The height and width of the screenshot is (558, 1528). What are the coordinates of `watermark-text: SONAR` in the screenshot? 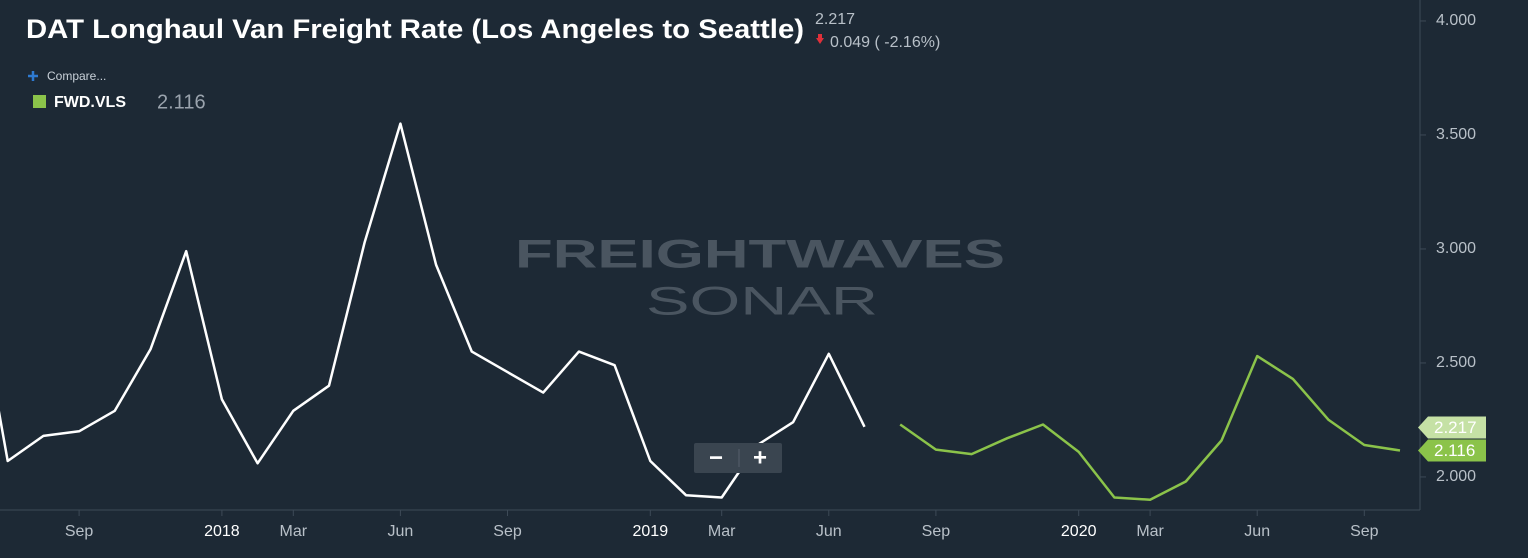 It's located at (762, 302).